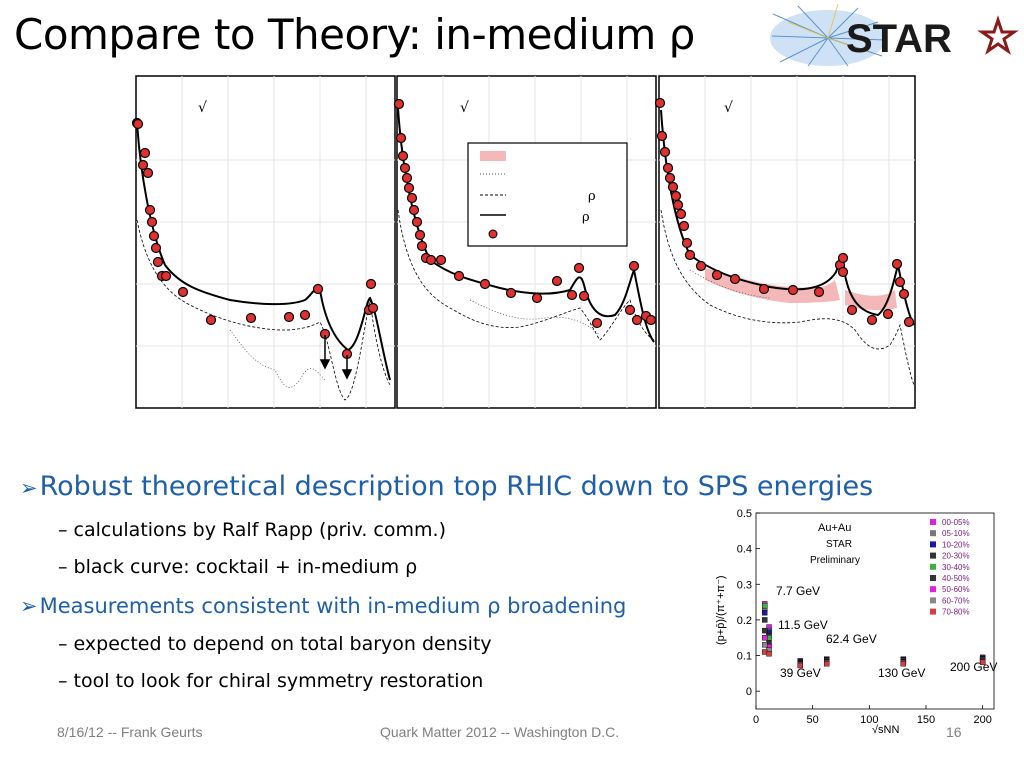 The height and width of the screenshot is (768, 1024). I want to click on inset-ytick-label-2: 0.2, so click(744, 621).